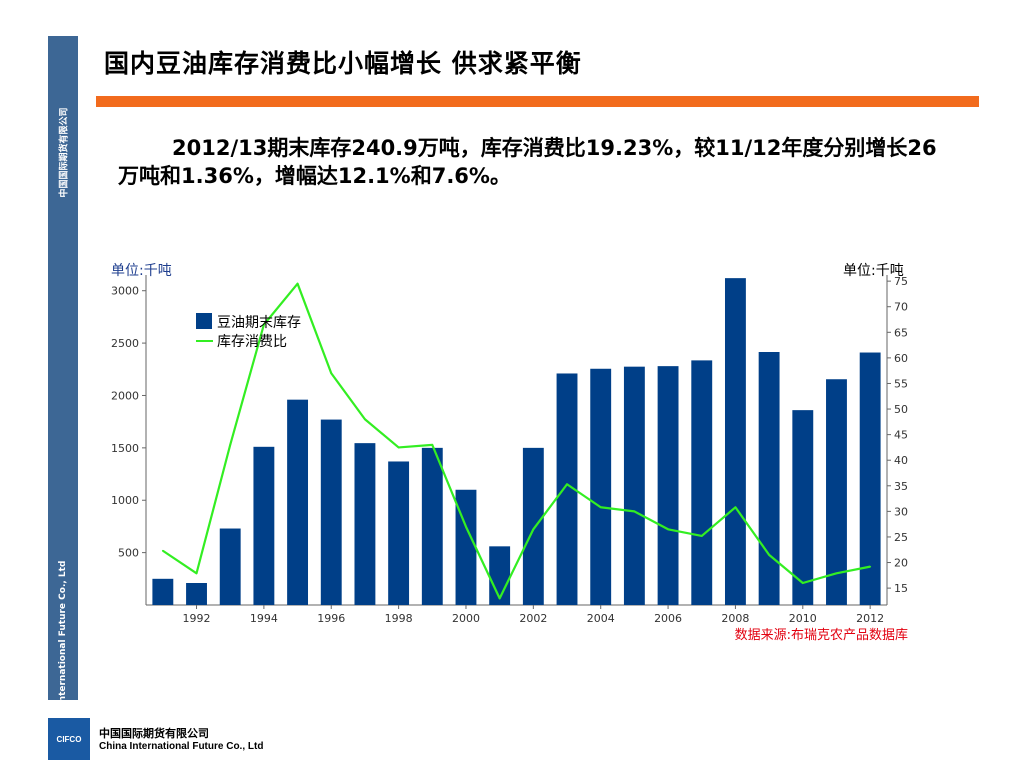 This screenshot has width=1024, height=768. What do you see at coordinates (163, 591) in the screenshot?
I see `bar-1991` at bounding box center [163, 591].